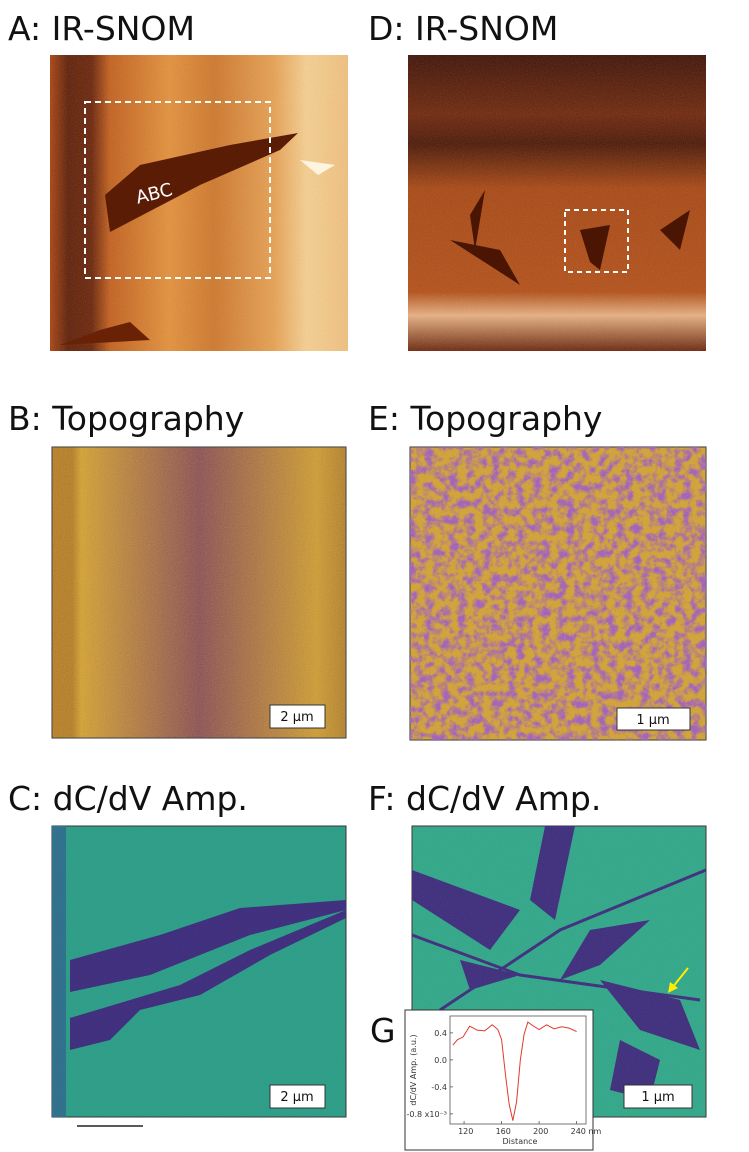 This screenshot has height=1152, width=749. Describe the element at coordinates (199, 203) in the screenshot. I see `image-a: ABC` at that location.